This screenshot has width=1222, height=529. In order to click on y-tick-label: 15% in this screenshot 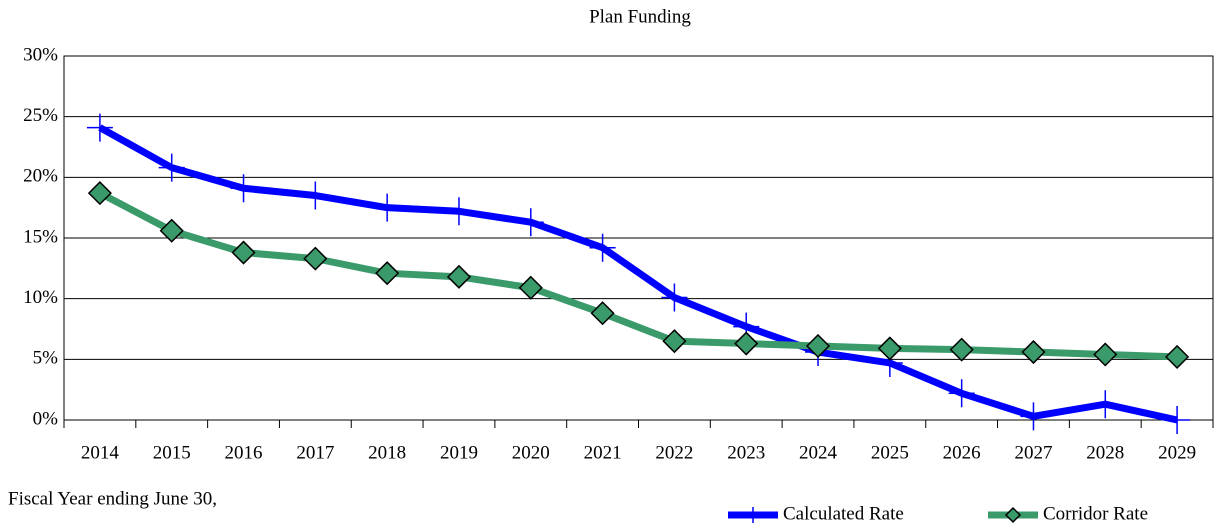, I will do `click(40, 236)`.